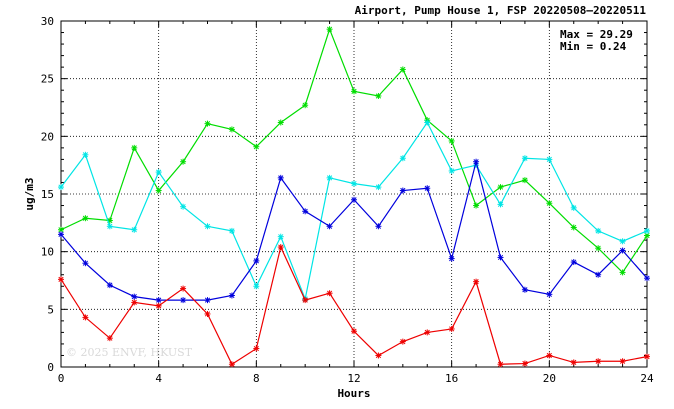 The image size is (674, 409). What do you see at coordinates (47, 252) in the screenshot?
I see `y-tick-label: 10` at bounding box center [47, 252].